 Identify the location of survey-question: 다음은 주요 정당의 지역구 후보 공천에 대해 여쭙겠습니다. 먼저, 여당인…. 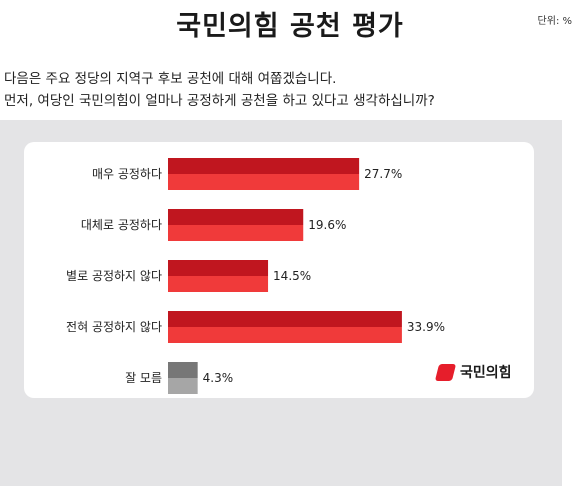
(292, 90).